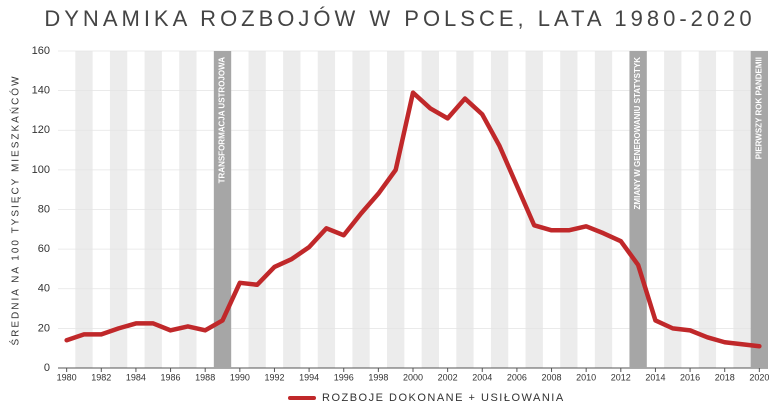  What do you see at coordinates (309, 377) in the screenshot?
I see `x-tick-label: 1994` at bounding box center [309, 377].